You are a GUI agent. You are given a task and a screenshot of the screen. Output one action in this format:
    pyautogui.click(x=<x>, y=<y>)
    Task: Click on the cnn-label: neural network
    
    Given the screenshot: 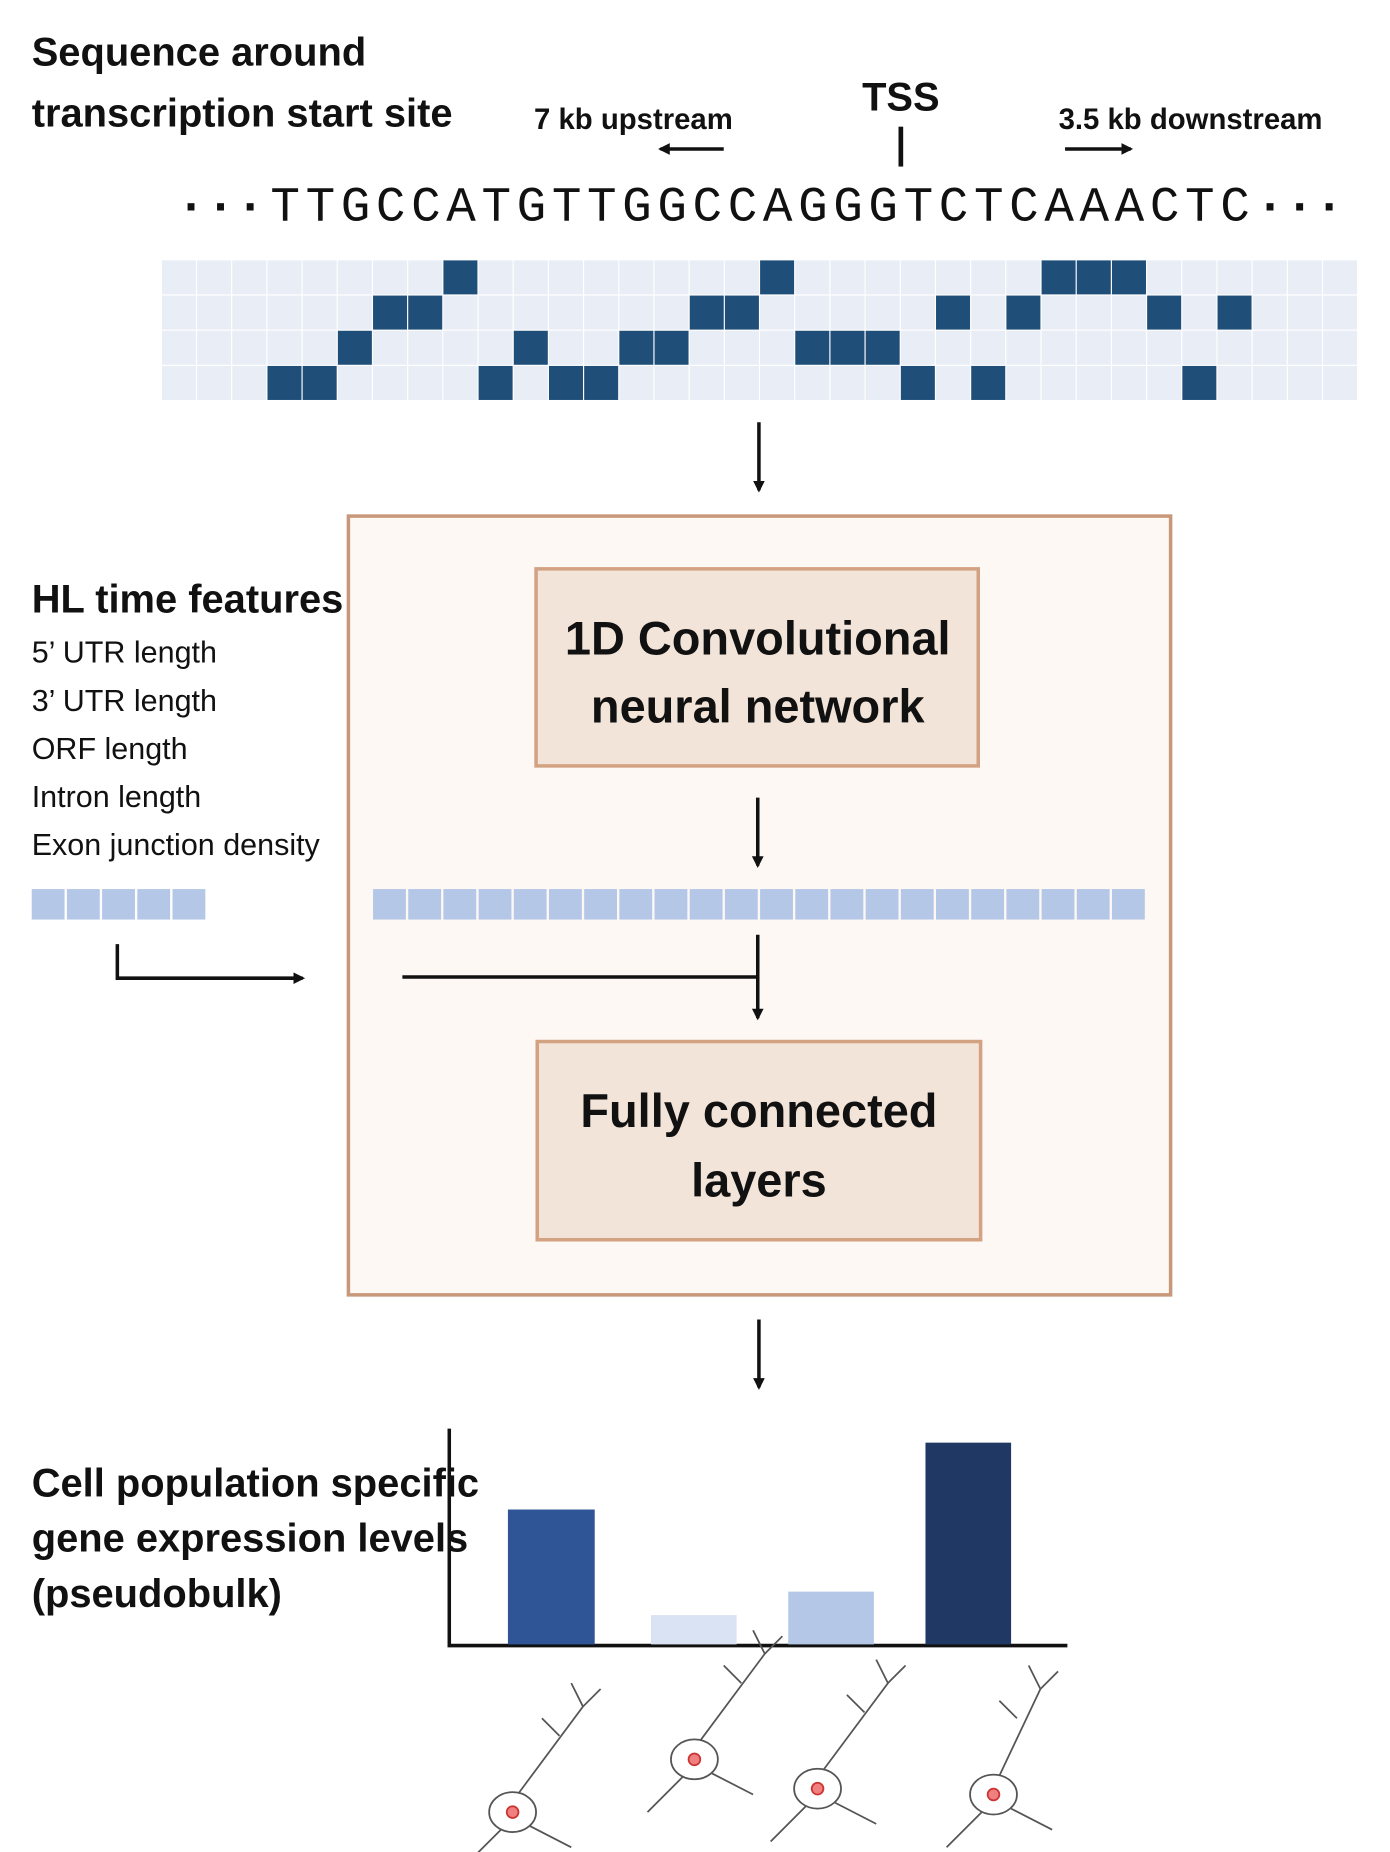 What is the action you would take?
    pyautogui.click(x=758, y=707)
    